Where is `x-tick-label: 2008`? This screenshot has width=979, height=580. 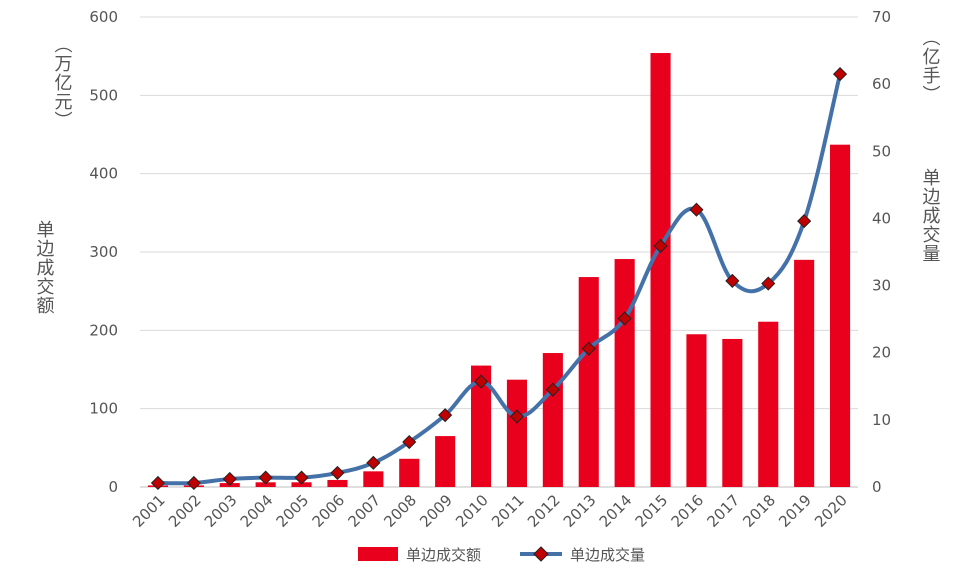
x-tick-label: 2008 is located at coordinates (400, 511).